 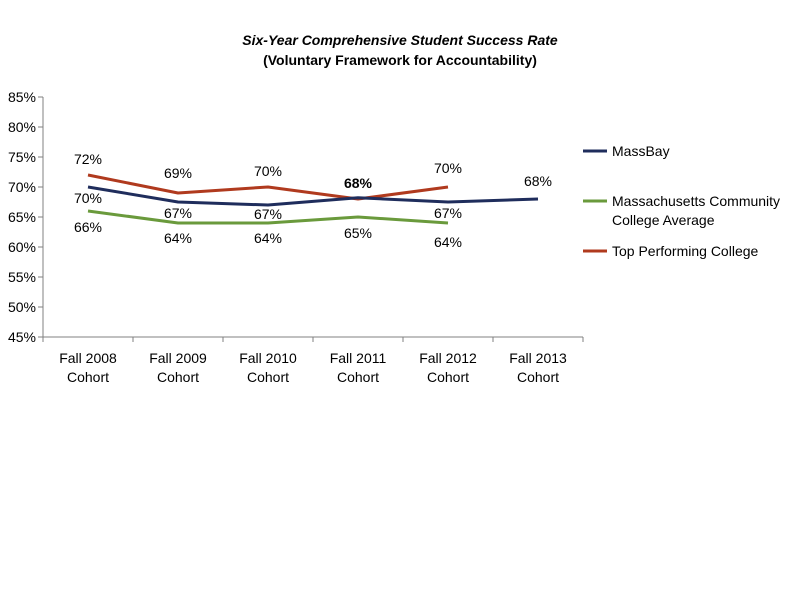 What do you see at coordinates (538, 367) in the screenshot?
I see `x-tick-label: Fall 2013 Cohort` at bounding box center [538, 367].